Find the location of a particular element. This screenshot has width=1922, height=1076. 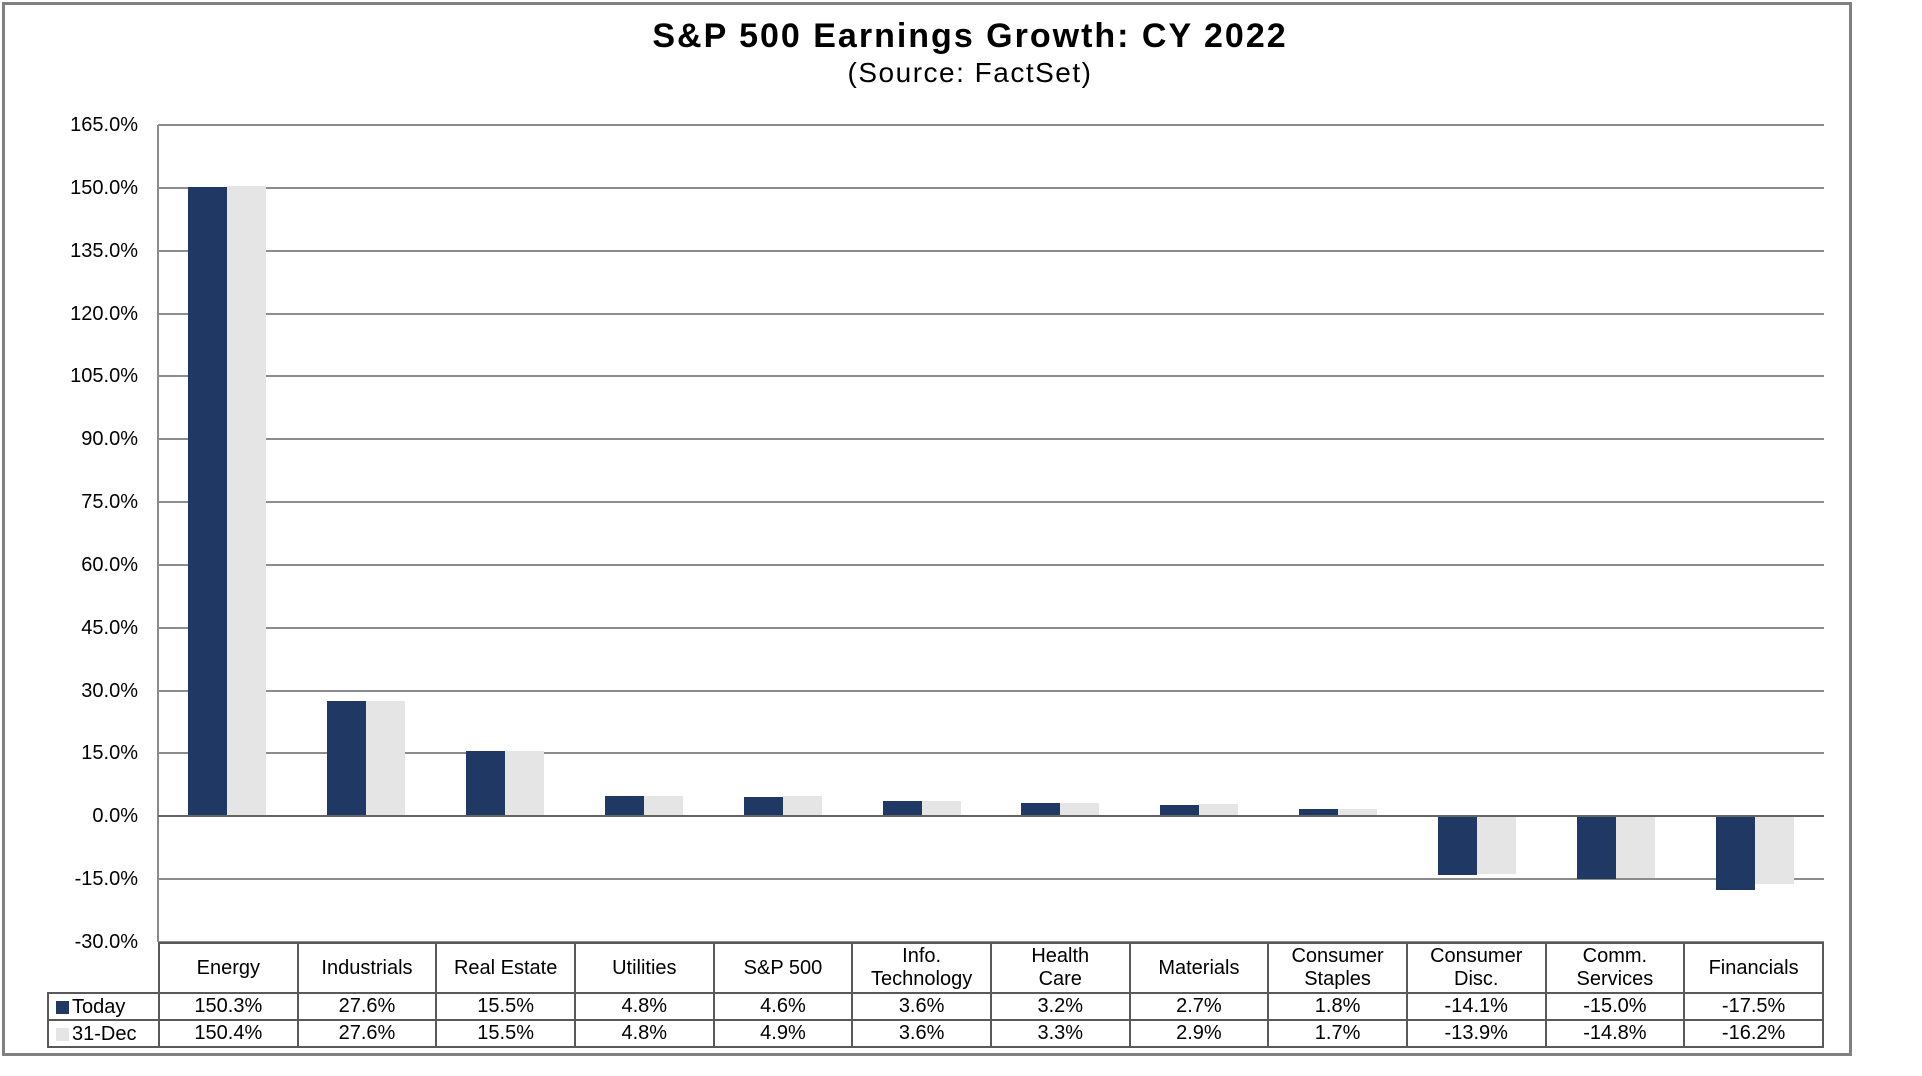

table-value-today-industrials: 27.6% is located at coordinates (367, 1006).